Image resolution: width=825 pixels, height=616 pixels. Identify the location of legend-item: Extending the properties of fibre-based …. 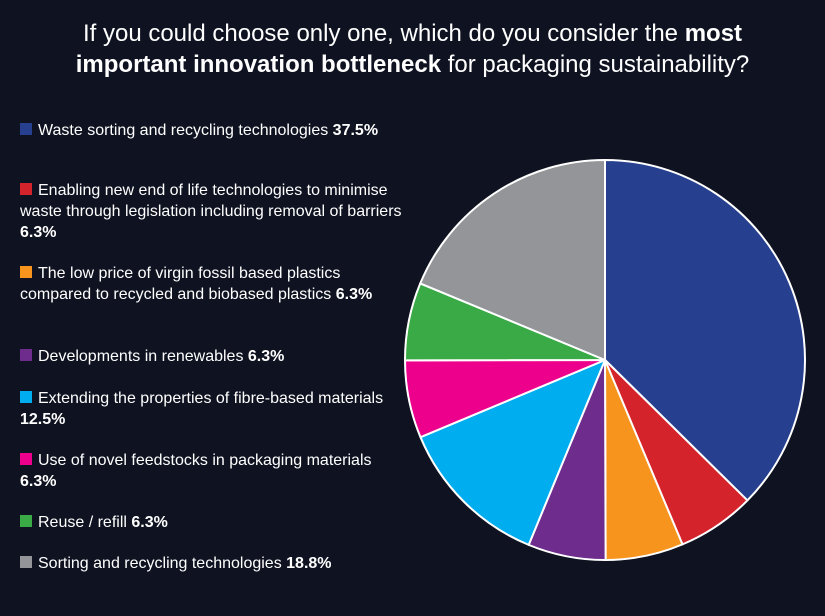
(212, 409).